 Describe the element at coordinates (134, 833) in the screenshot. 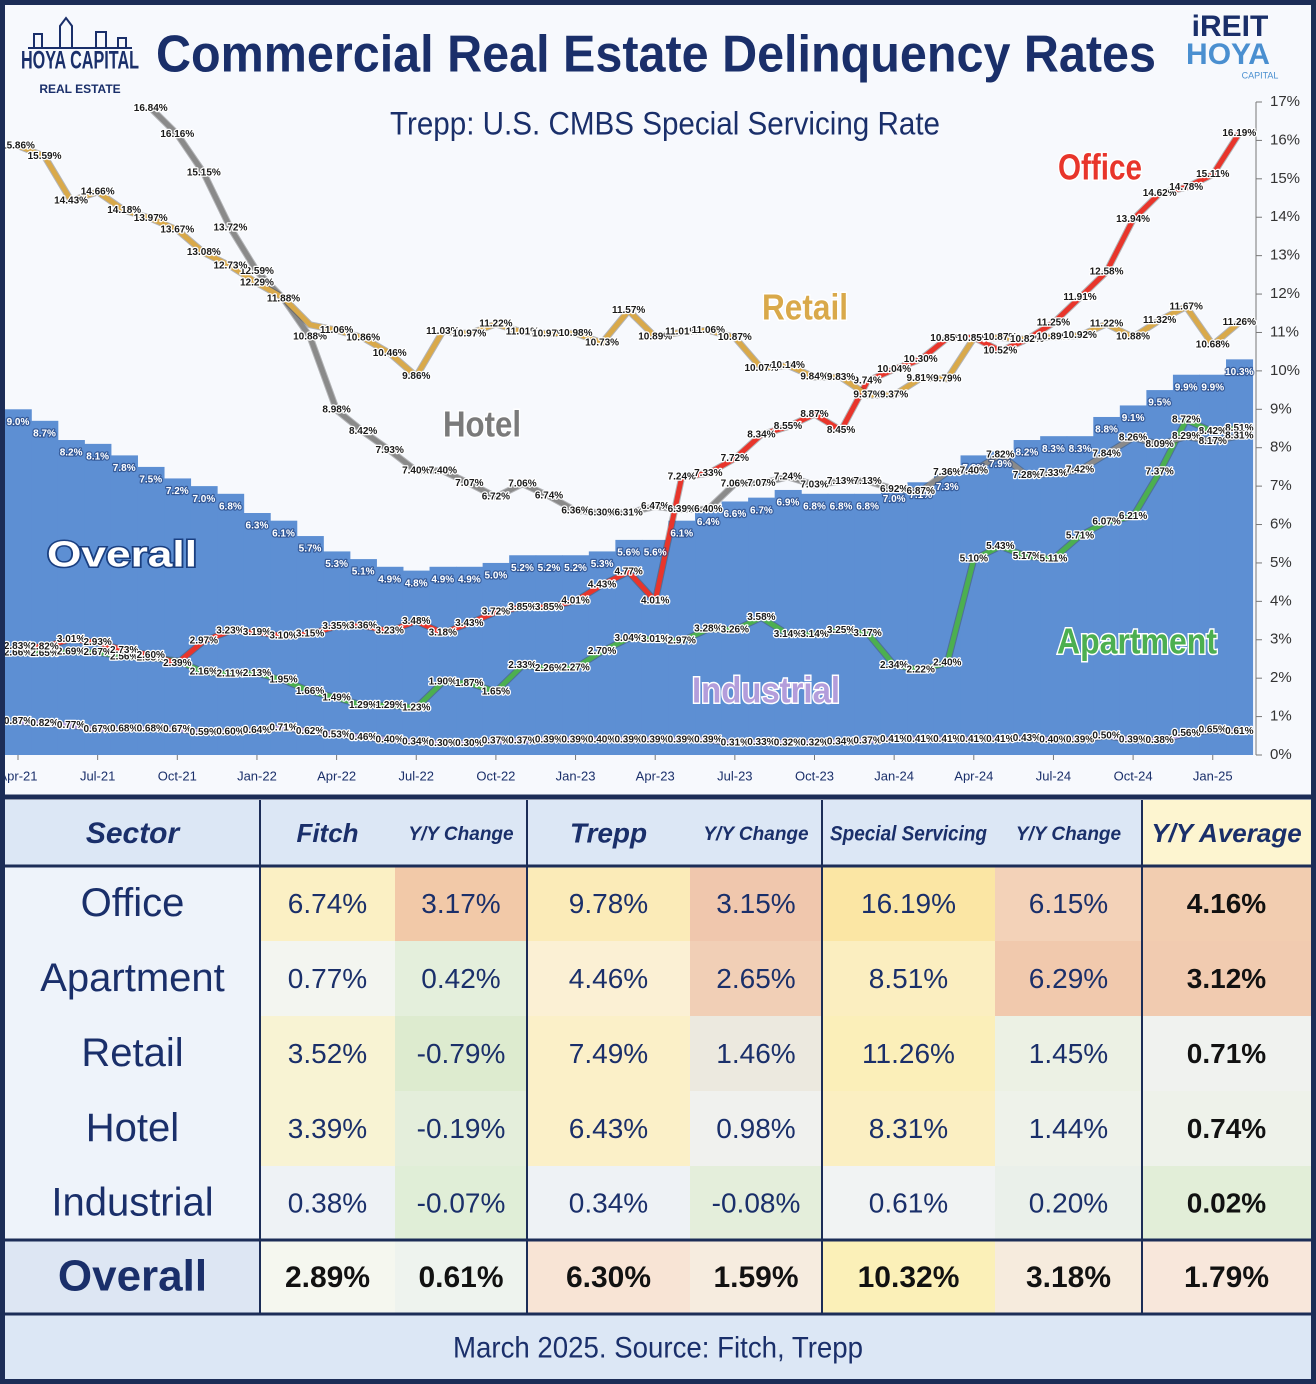

I see `column-header: Sector` at that location.